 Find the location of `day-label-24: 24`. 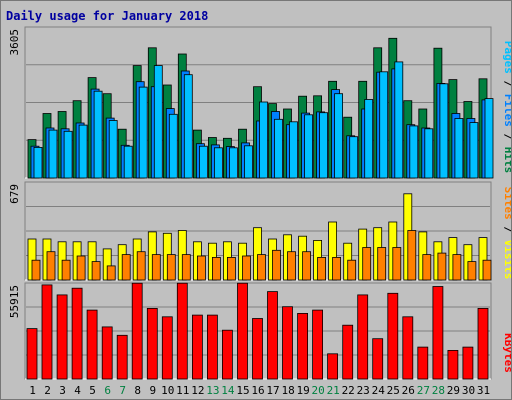

day-label-24: 24 is located at coordinates (379, 390).